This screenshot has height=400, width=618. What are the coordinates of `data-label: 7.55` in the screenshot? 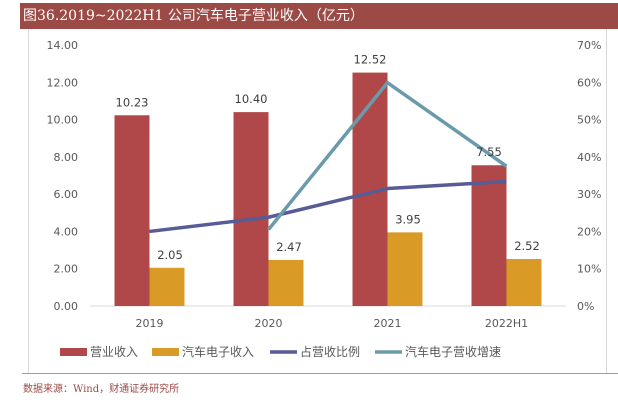 It's located at (489, 152).